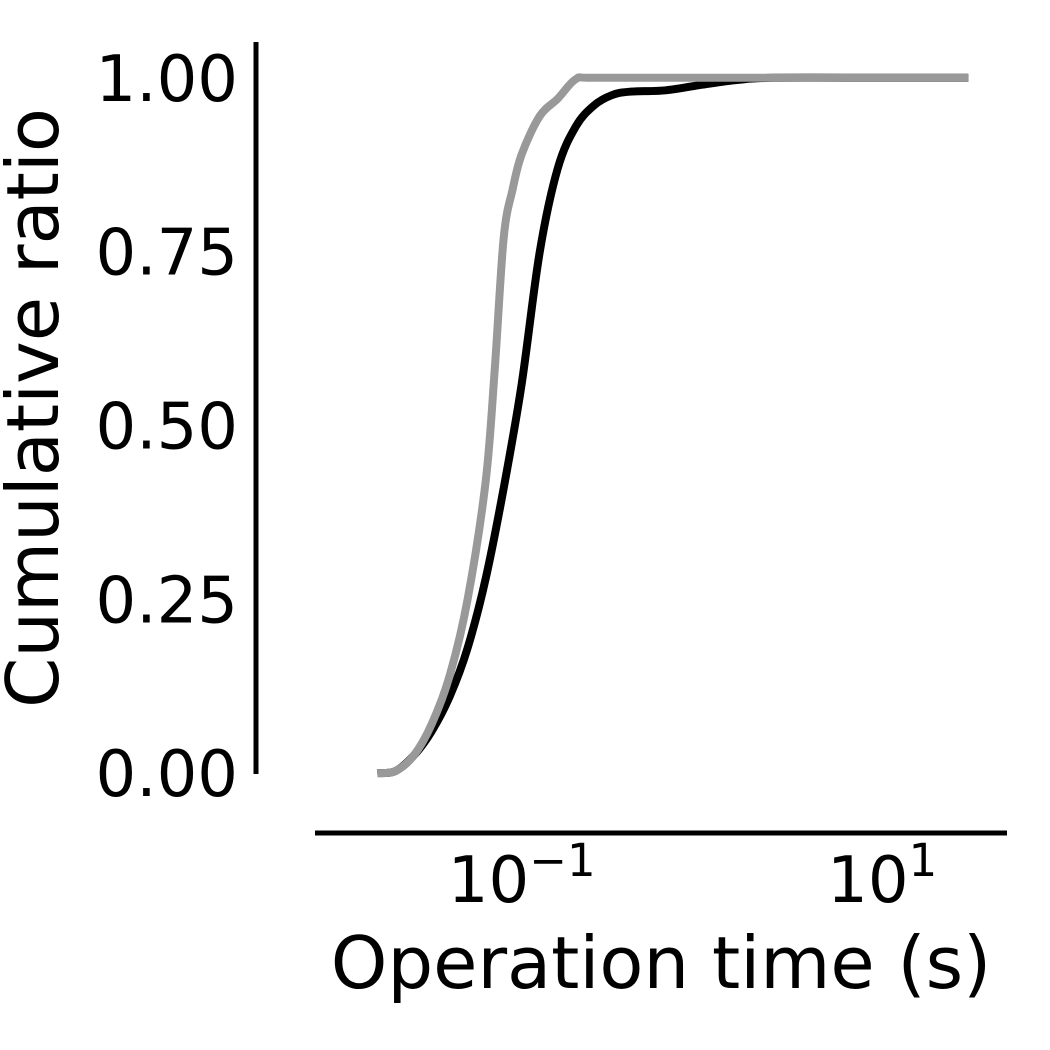 The height and width of the screenshot is (1050, 1050). I want to click on x-tick-label: 10⁻¹, so click(522, 876).